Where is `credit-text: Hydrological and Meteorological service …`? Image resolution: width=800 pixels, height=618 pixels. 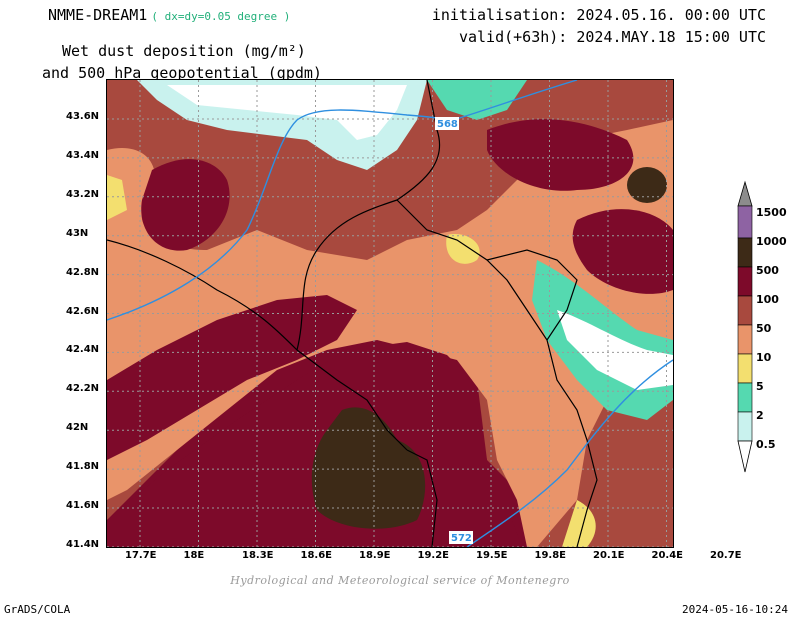
credit-text: Hydrological and Meteorological service … is located at coordinates (400, 580).